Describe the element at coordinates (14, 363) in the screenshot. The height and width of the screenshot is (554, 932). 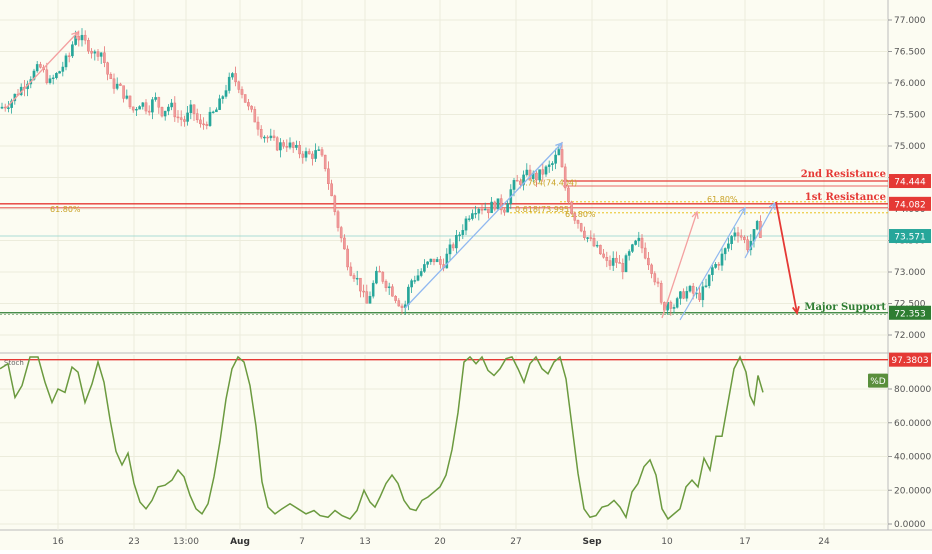
I see `stoch-title: Stoch` at that location.